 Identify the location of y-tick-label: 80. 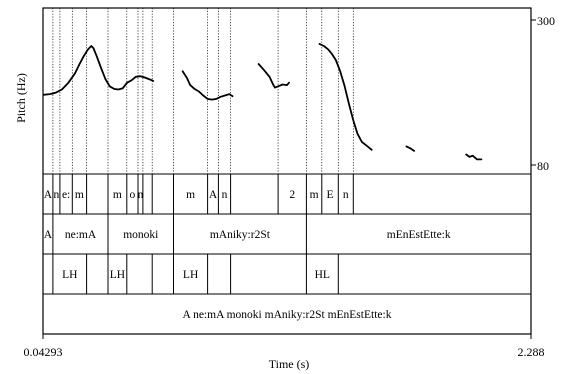
(543, 166).